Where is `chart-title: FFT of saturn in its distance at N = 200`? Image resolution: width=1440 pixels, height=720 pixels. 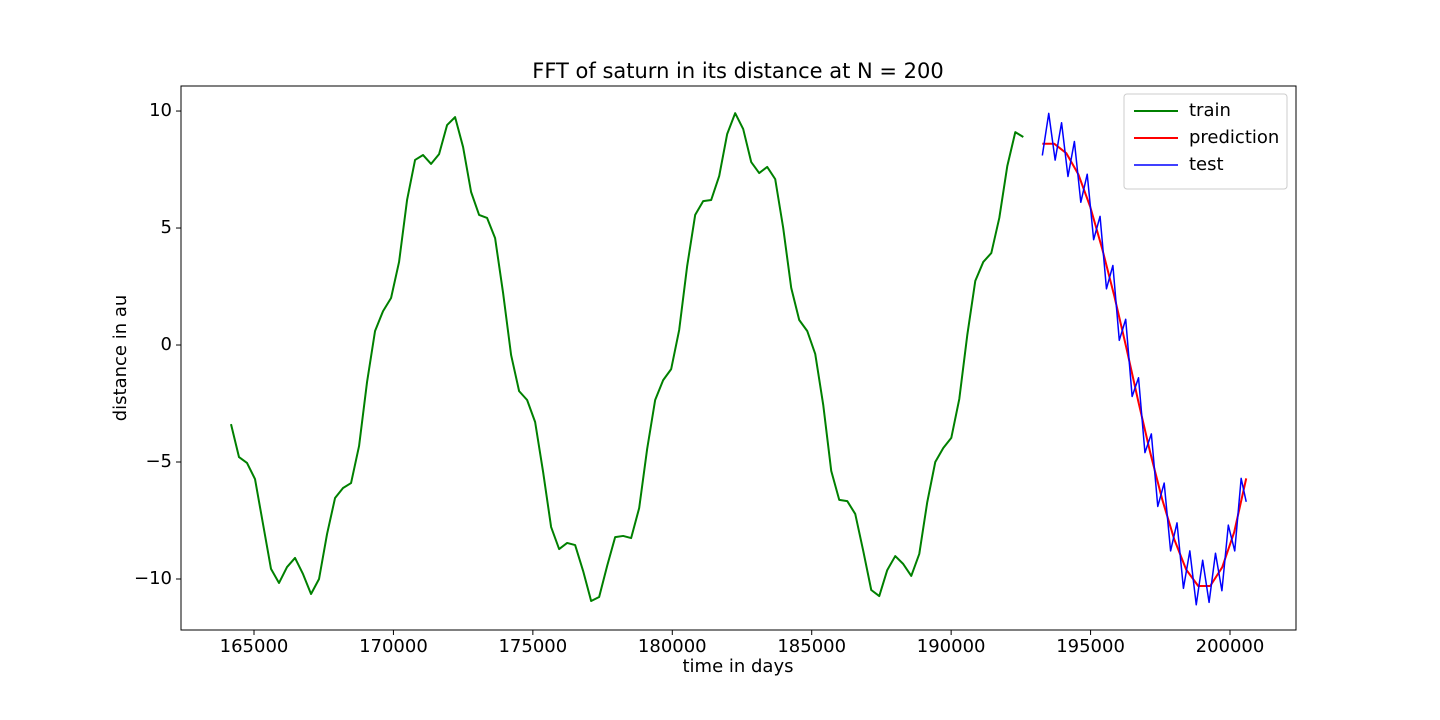
chart-title: FFT of saturn in its distance at N = 200 is located at coordinates (738, 71).